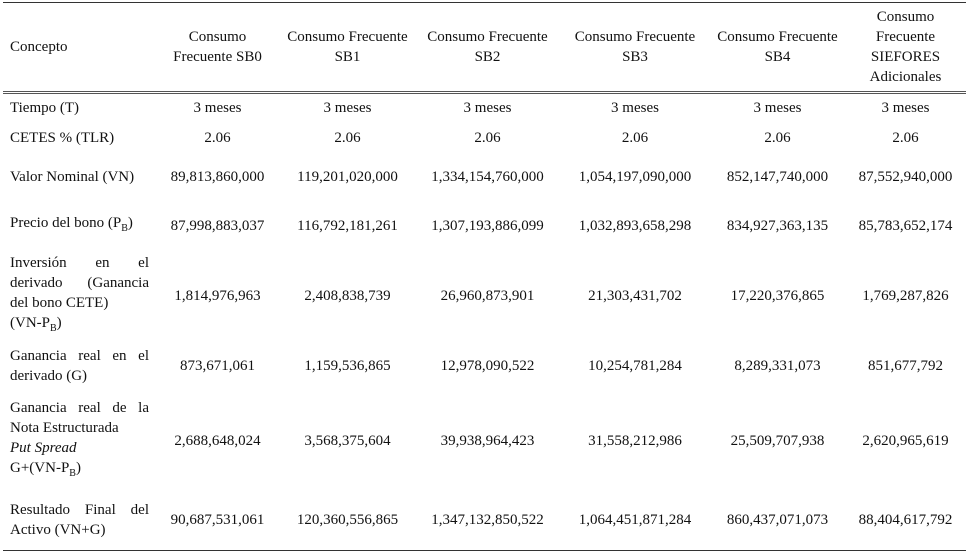 Image resolution: width=968 pixels, height=554 pixels. I want to click on cell-value: 87,998,883,037, so click(217, 225).